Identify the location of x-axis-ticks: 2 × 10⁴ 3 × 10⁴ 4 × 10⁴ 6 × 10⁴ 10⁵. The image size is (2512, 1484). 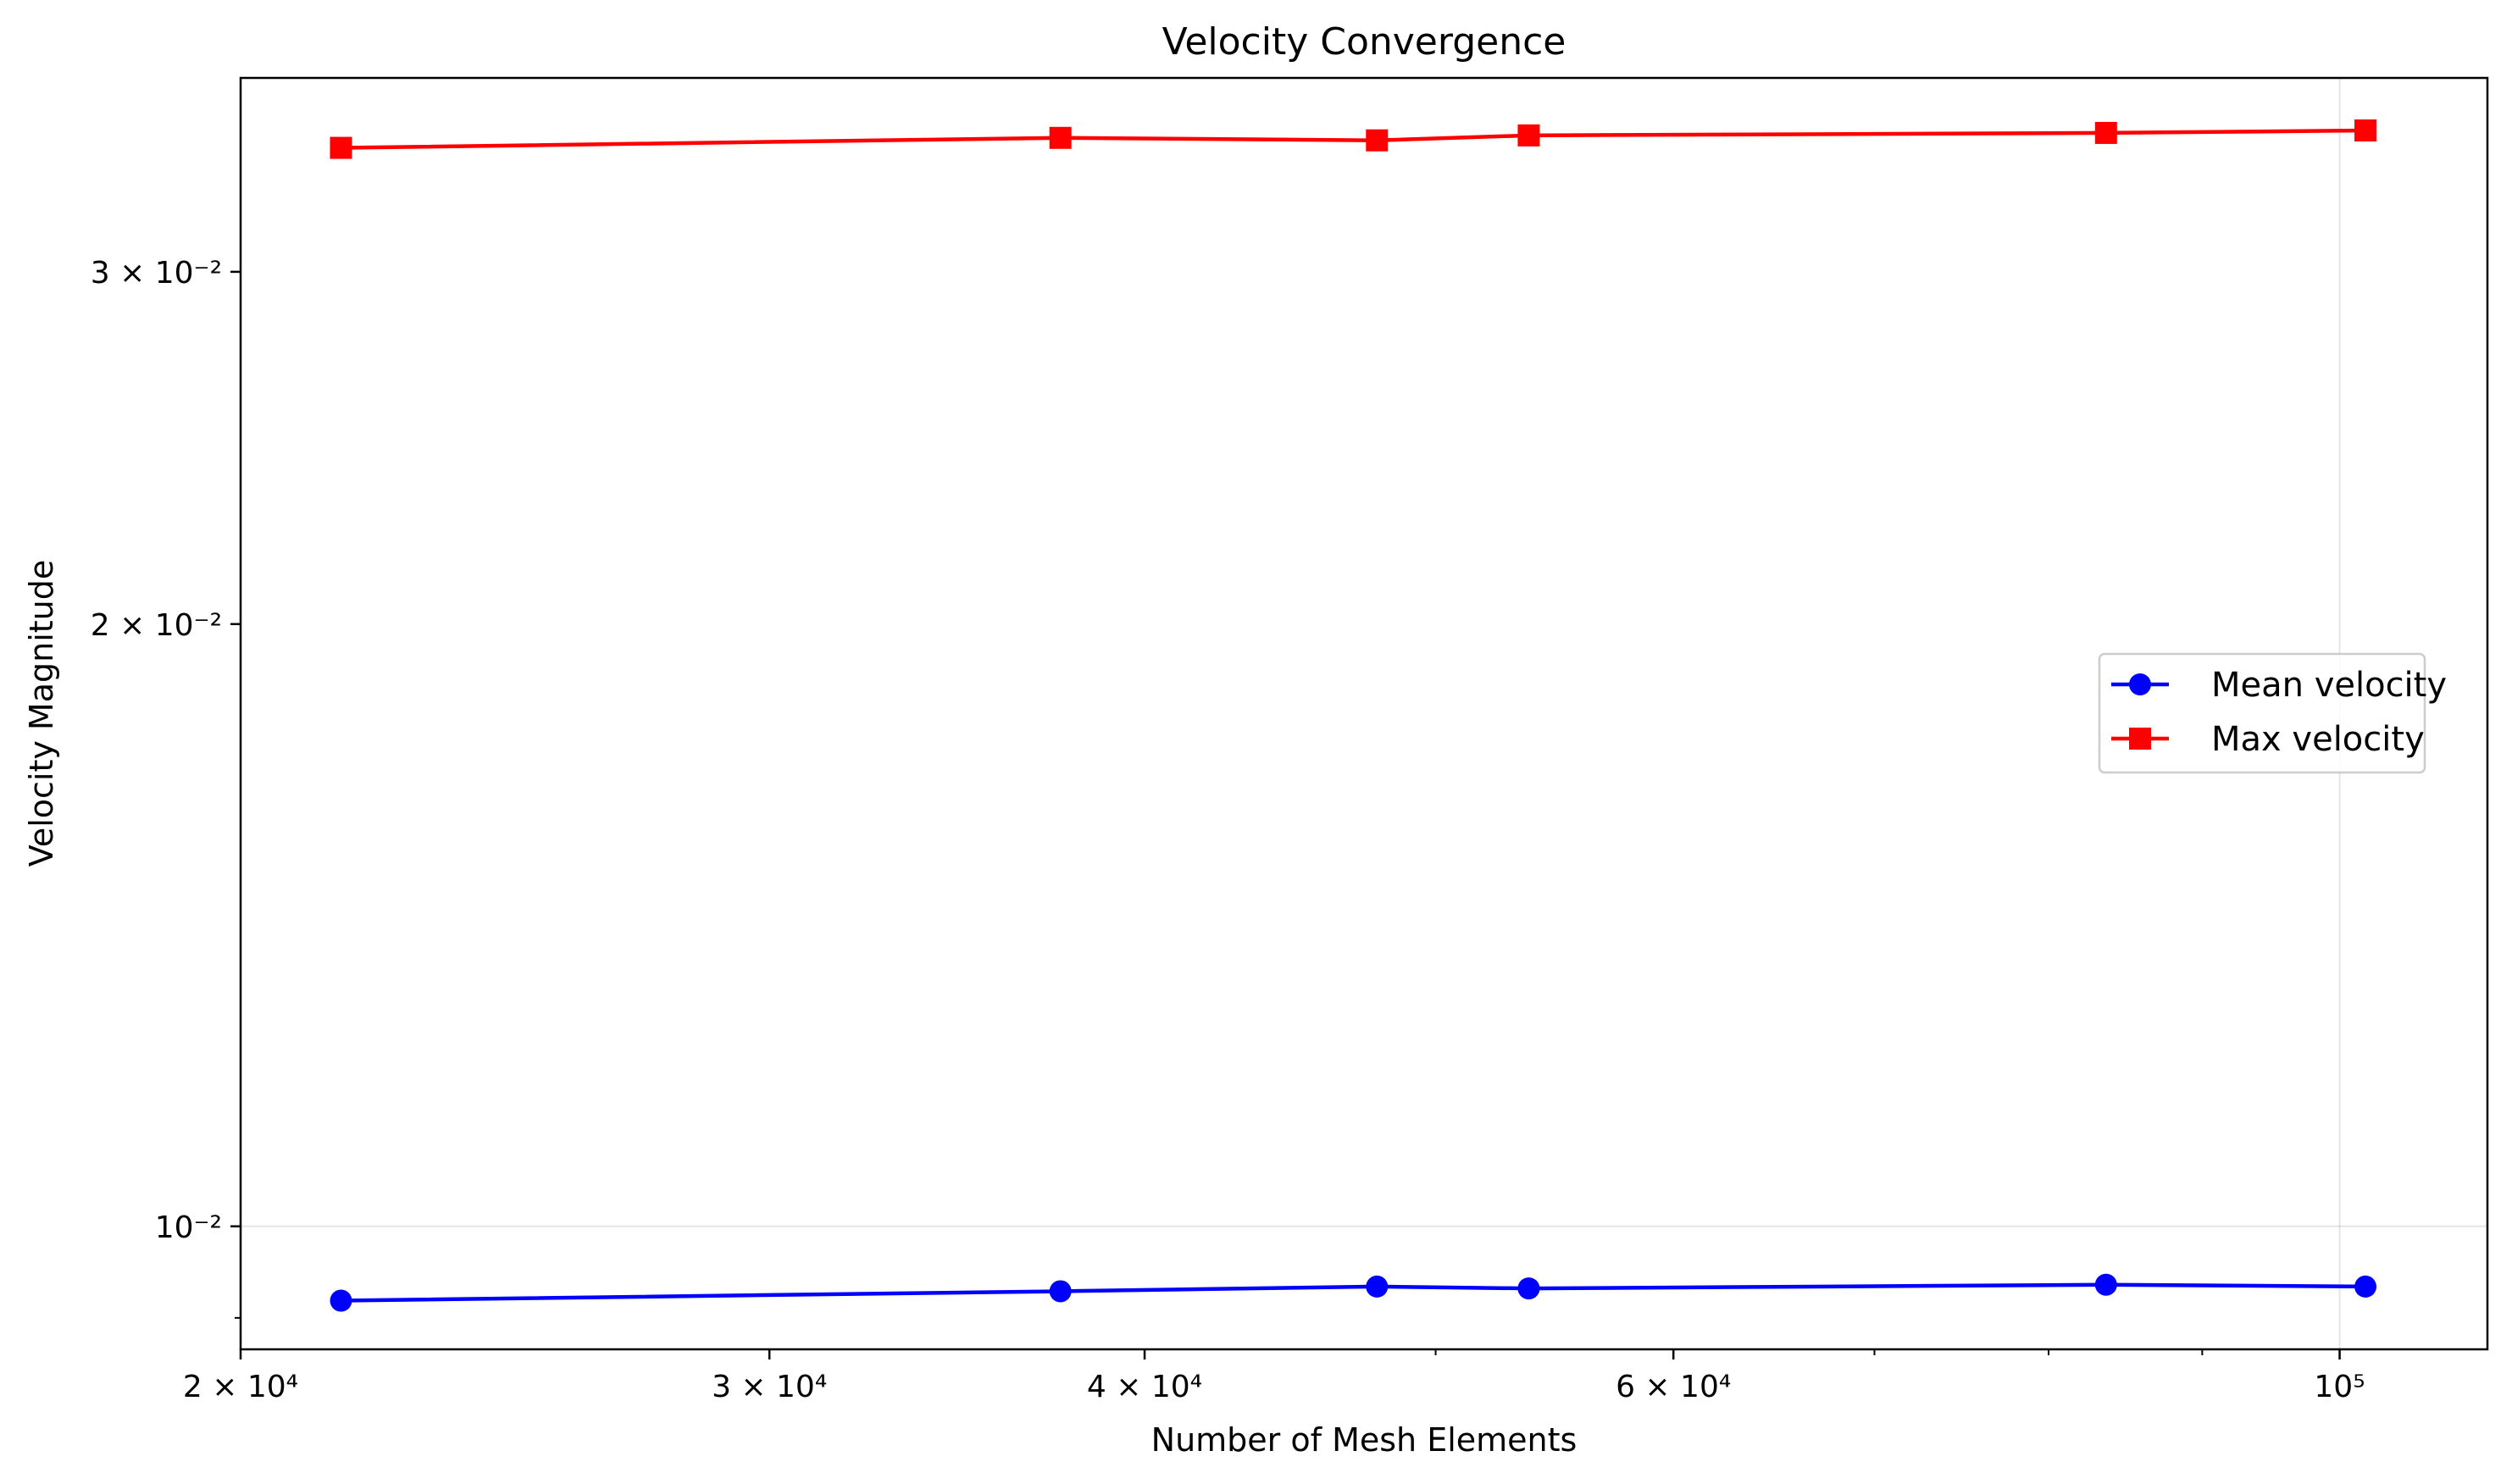
(1274, 1376).